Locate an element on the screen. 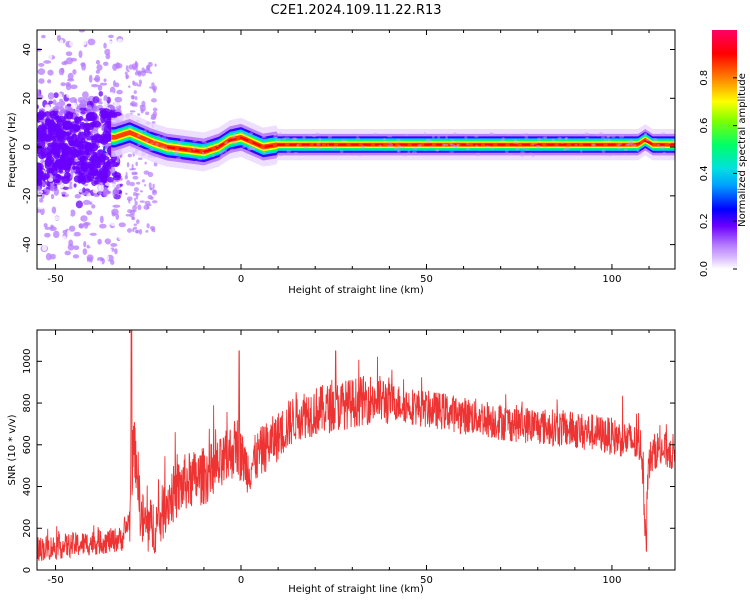  y-tick-label: 40 is located at coordinates (27, 49).